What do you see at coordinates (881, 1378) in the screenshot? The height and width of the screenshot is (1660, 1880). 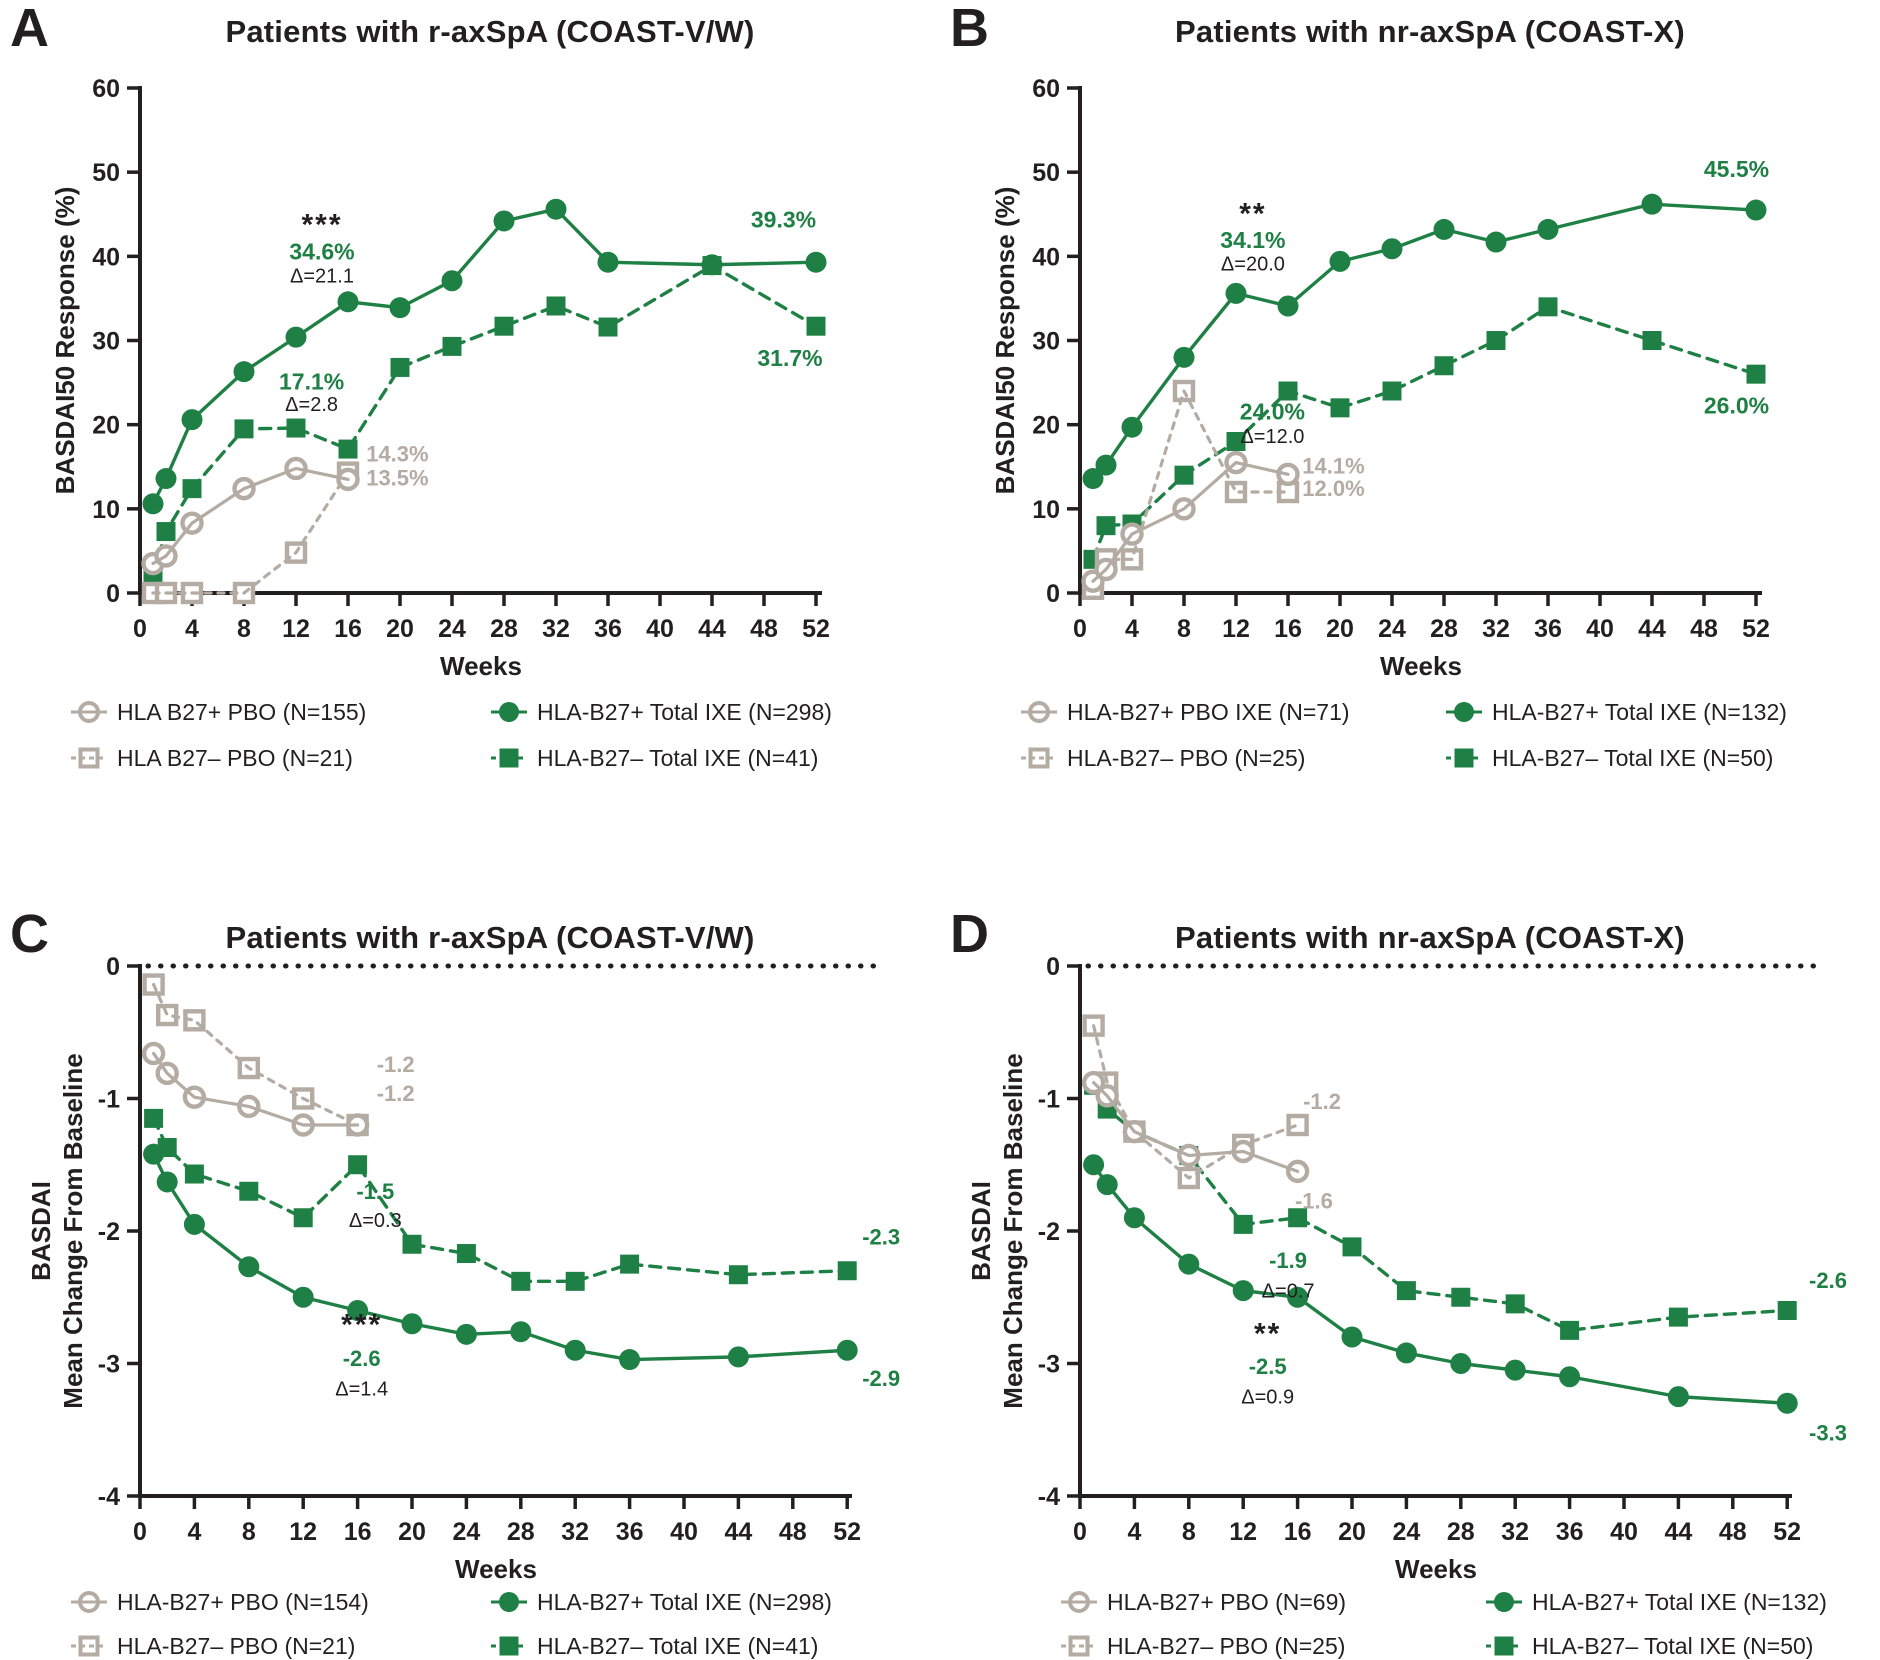 I see `svg-text: -2.9` at bounding box center [881, 1378].